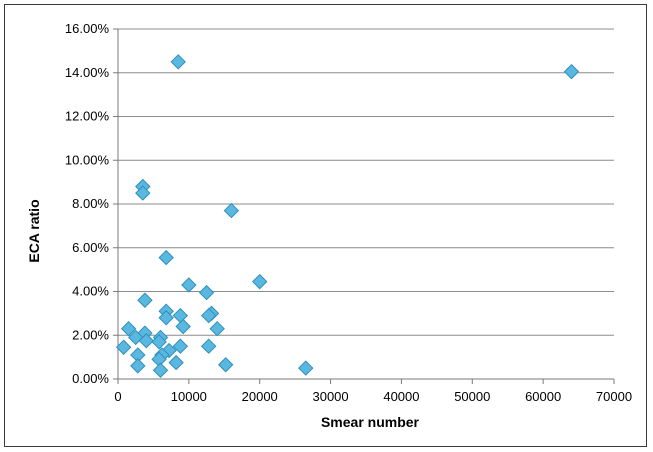 This screenshot has height=452, width=653. I want to click on y-tick-label: 2.00%, so click(90, 334).